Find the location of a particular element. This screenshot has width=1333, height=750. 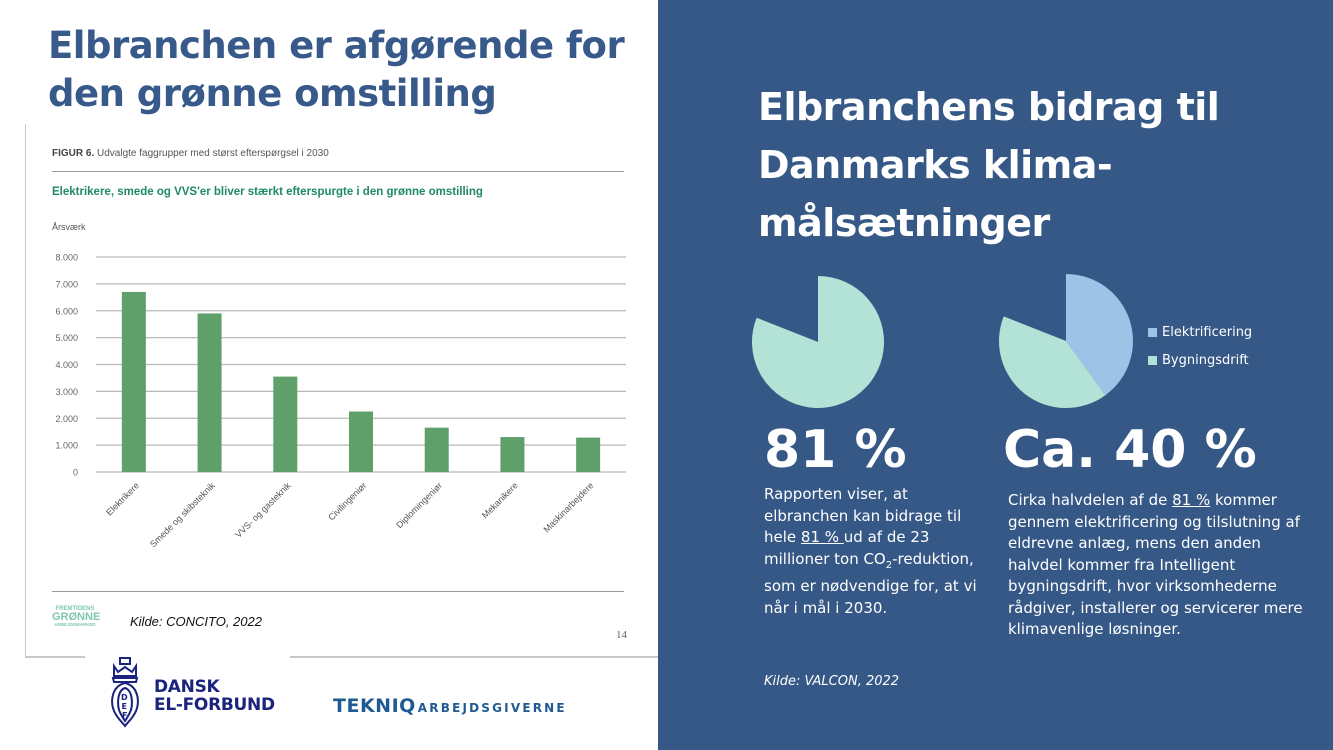

pie2-slice-elektrificering is located at coordinates (1099, 335).